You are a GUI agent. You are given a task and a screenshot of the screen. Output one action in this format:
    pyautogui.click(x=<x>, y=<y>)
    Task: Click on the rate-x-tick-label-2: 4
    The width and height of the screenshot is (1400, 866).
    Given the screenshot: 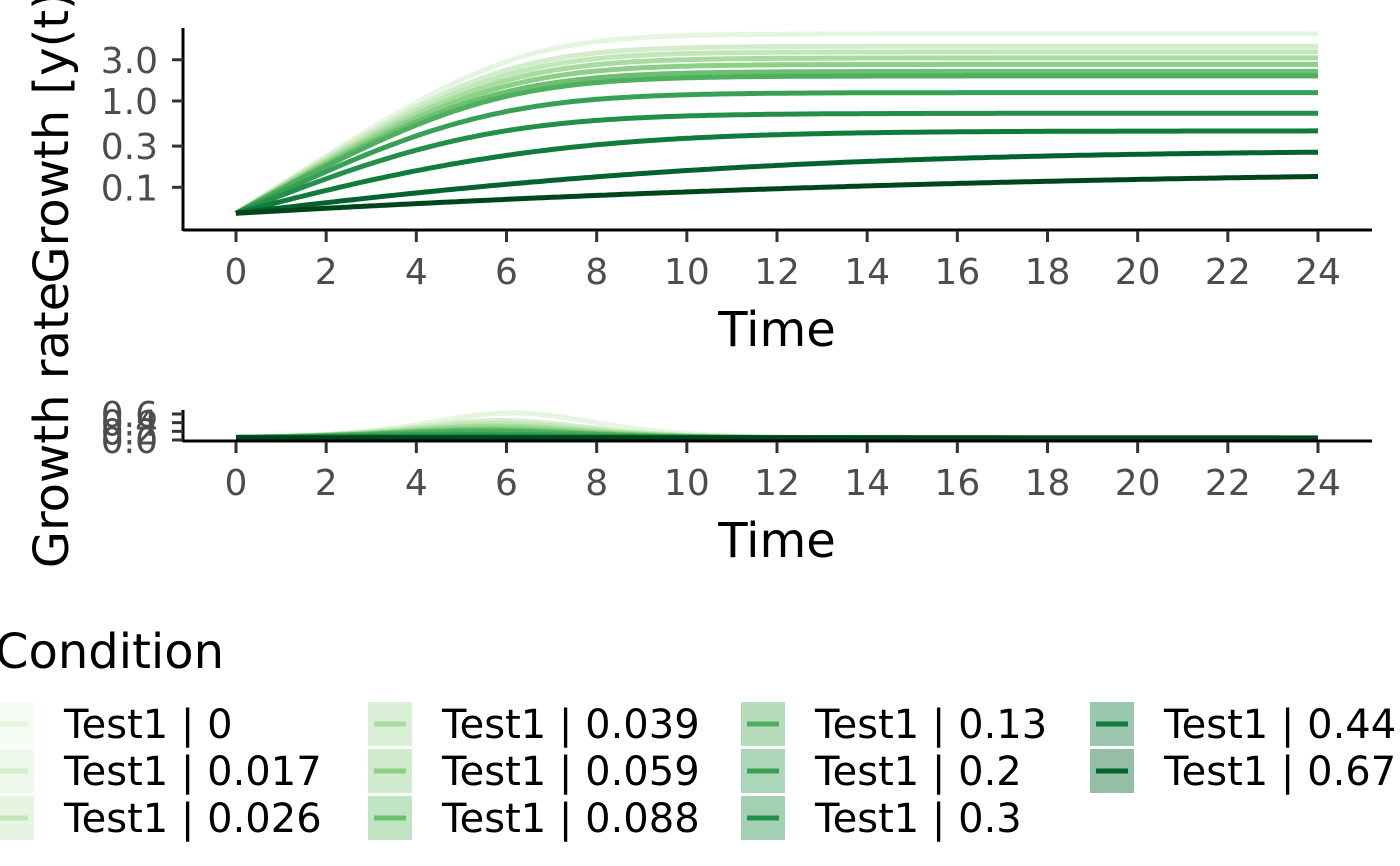 What is the action you would take?
    pyautogui.click(x=416, y=483)
    